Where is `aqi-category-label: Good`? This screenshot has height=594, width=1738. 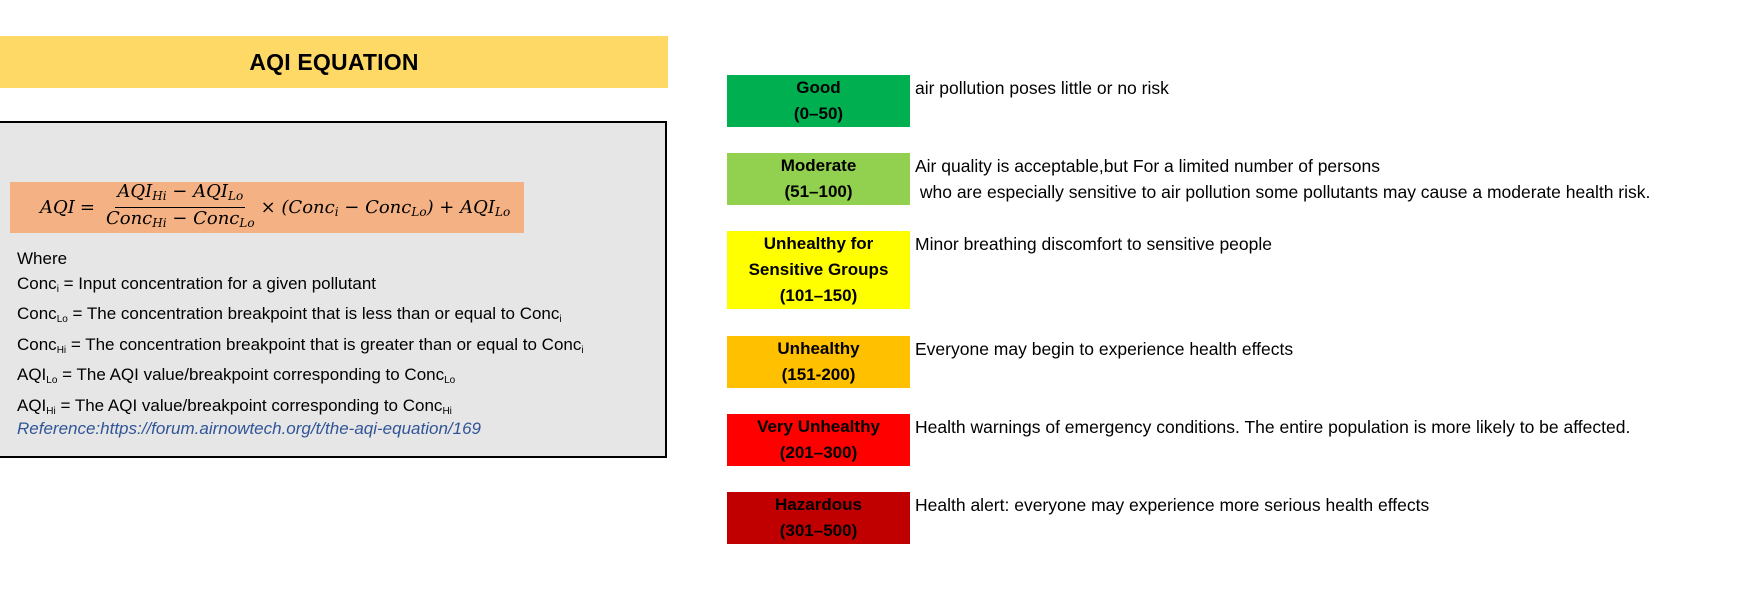 aqi-category-label: Good is located at coordinates (818, 87).